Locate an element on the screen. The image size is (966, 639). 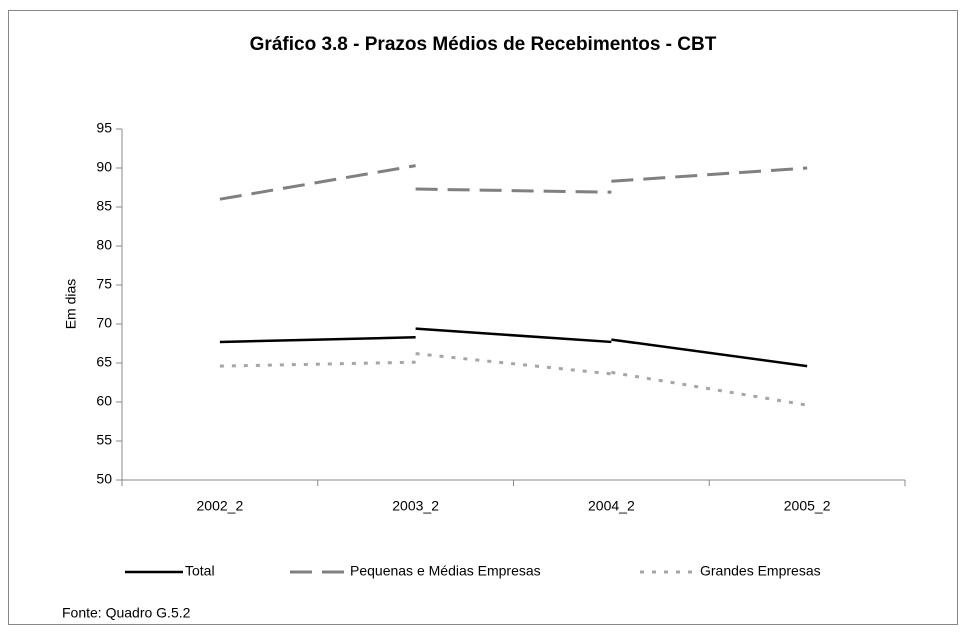
y-tick-label: 55 is located at coordinates (104, 440).